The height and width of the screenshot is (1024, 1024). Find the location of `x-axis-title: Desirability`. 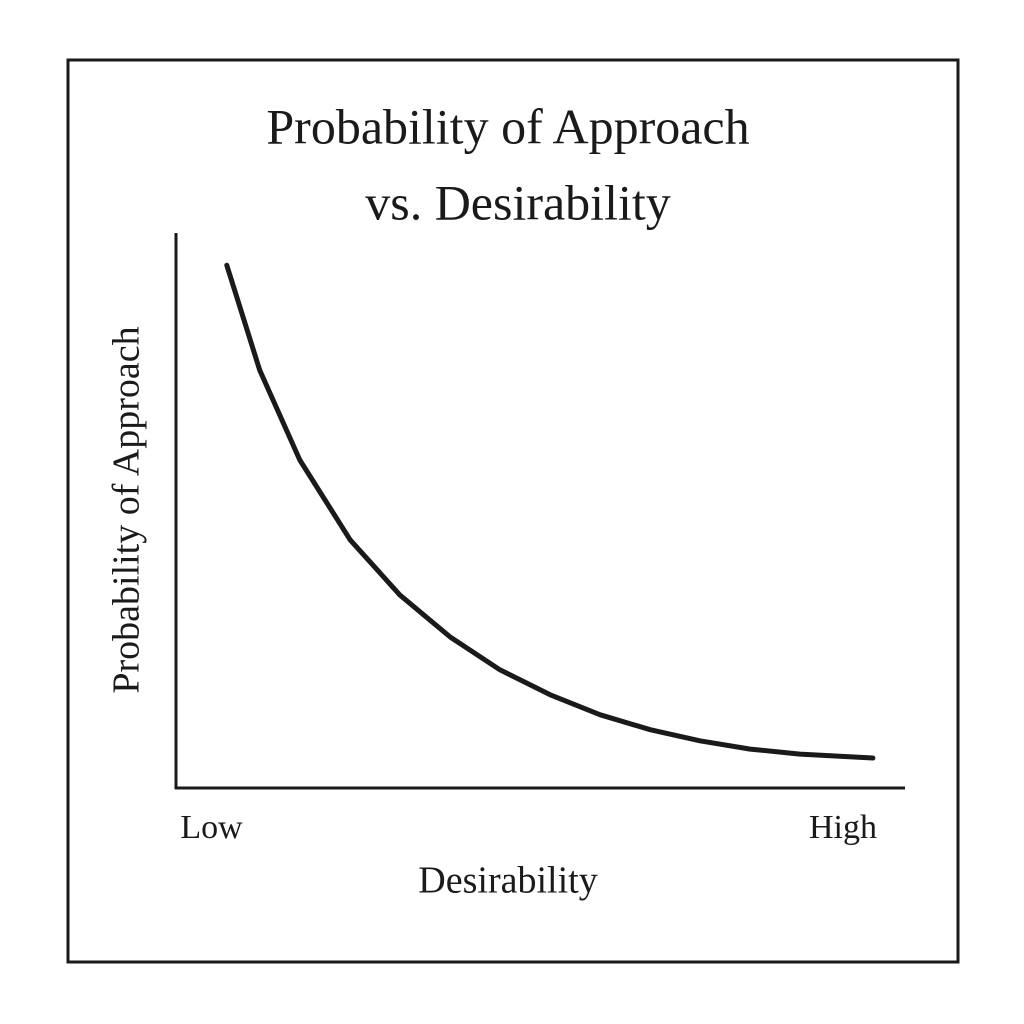

x-axis-title: Desirability is located at coordinates (507, 881).